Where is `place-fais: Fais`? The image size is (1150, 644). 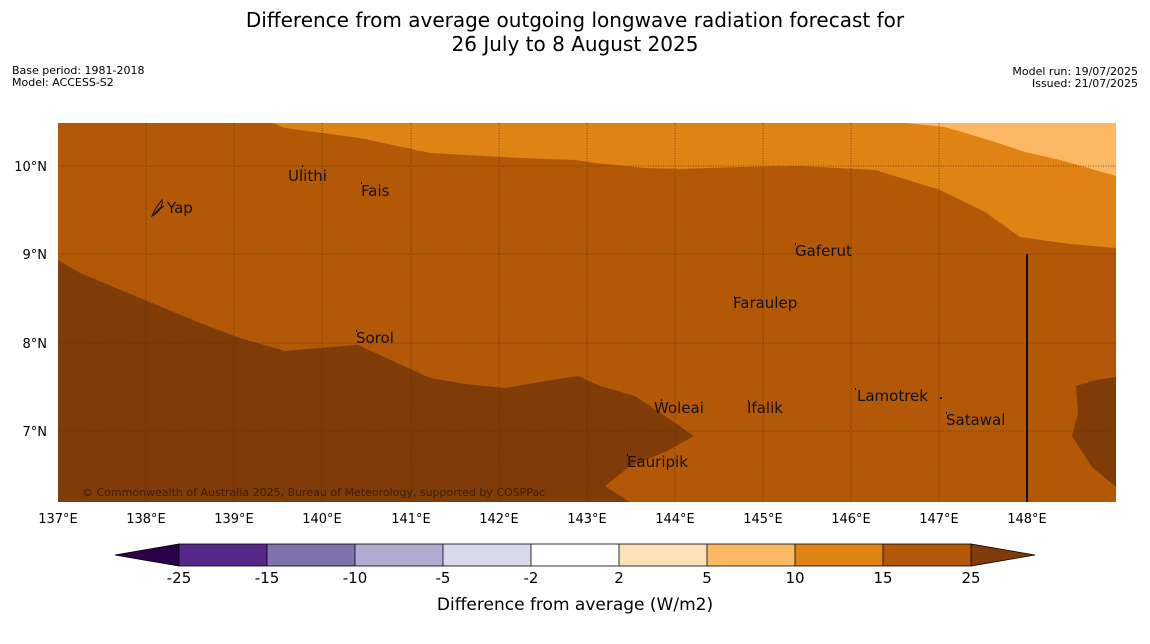 place-fais: Fais is located at coordinates (375, 191).